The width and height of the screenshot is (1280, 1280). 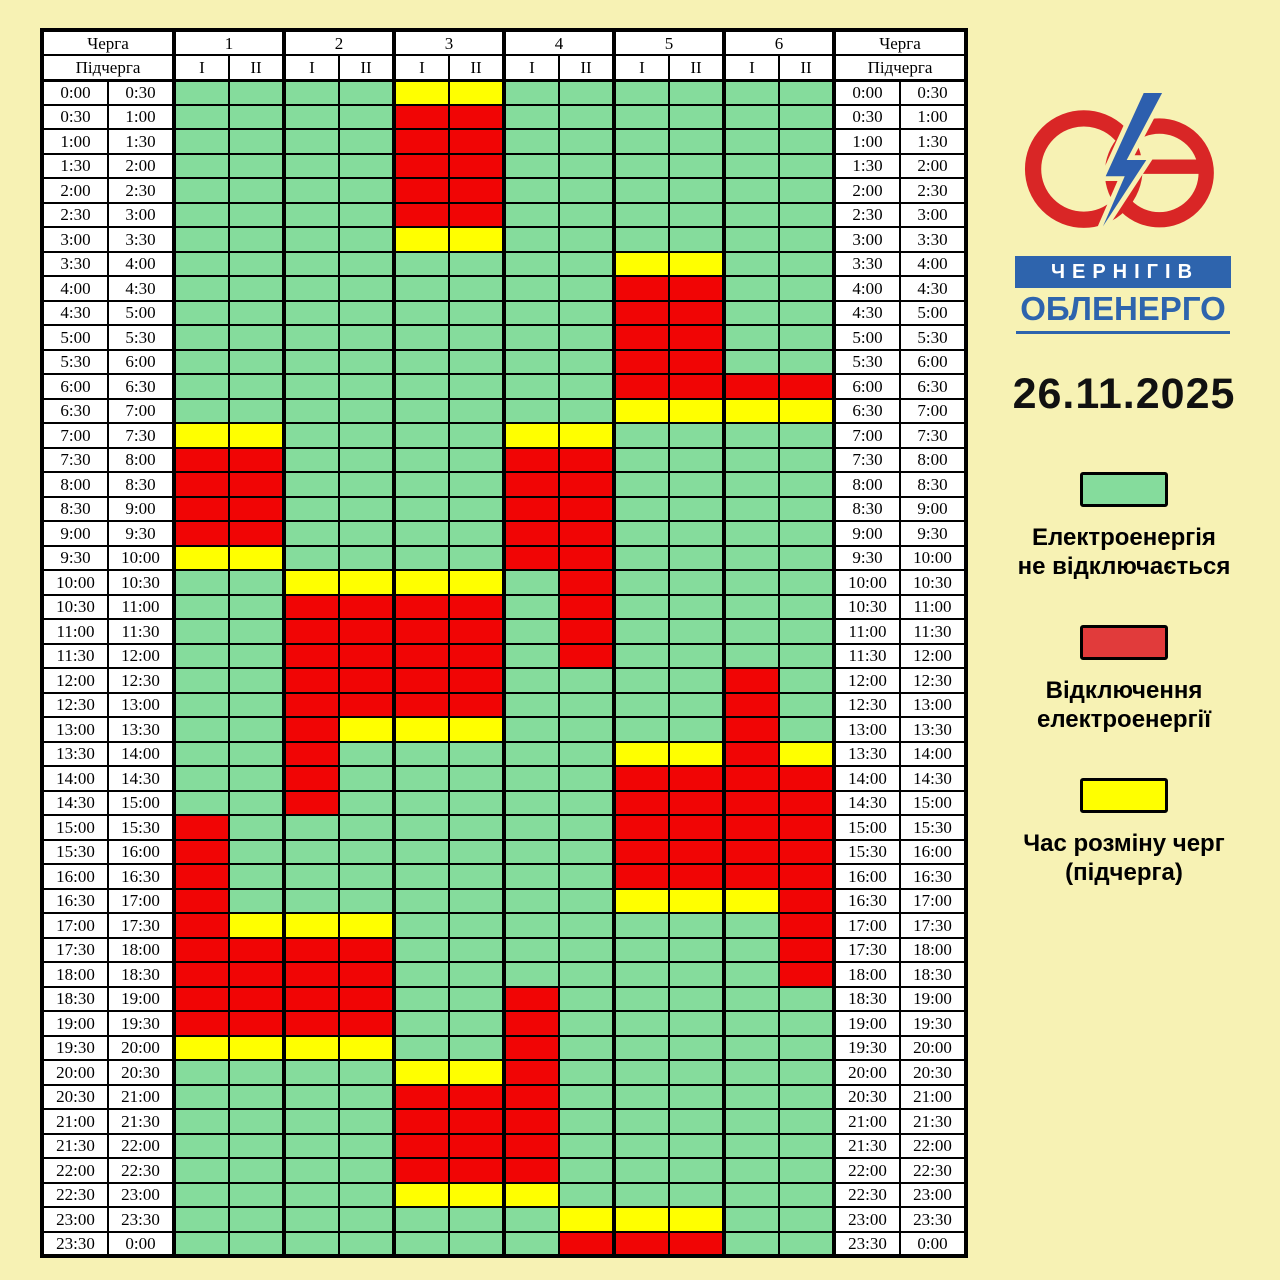 What do you see at coordinates (141, 606) in the screenshot?
I see `time-slot-end: 11:00` at bounding box center [141, 606].